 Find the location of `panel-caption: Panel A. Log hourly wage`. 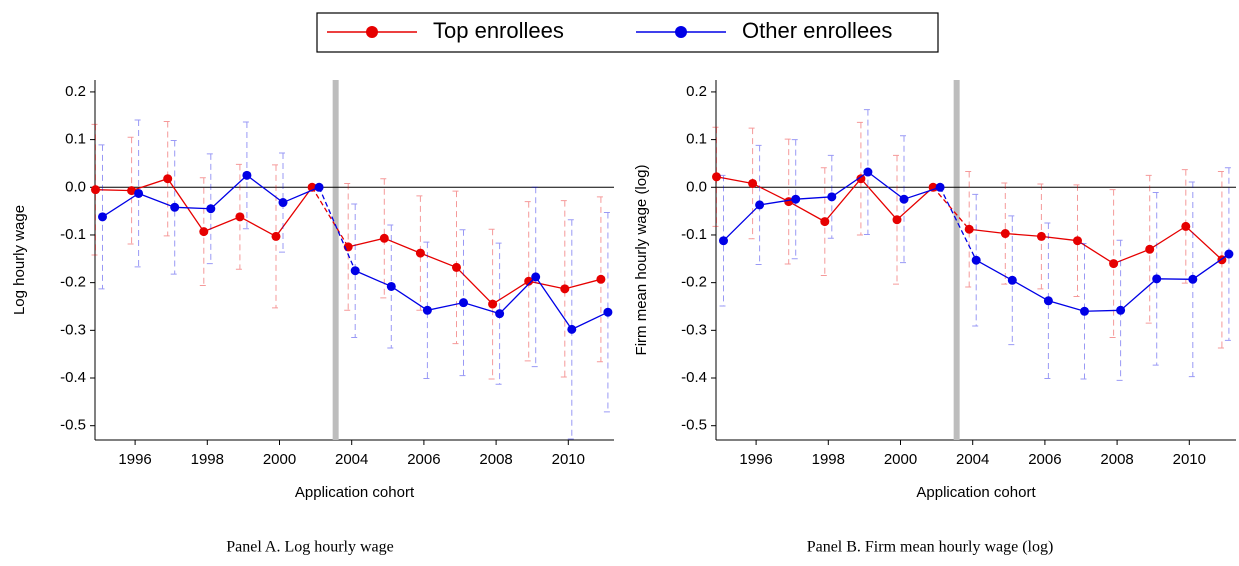

panel-caption: Panel A. Log hourly wage is located at coordinates (310, 547).